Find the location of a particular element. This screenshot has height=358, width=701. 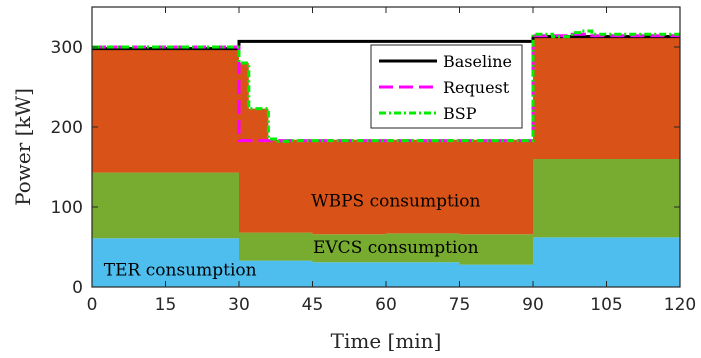

y-tick-label: 300 is located at coordinates (67, 48).